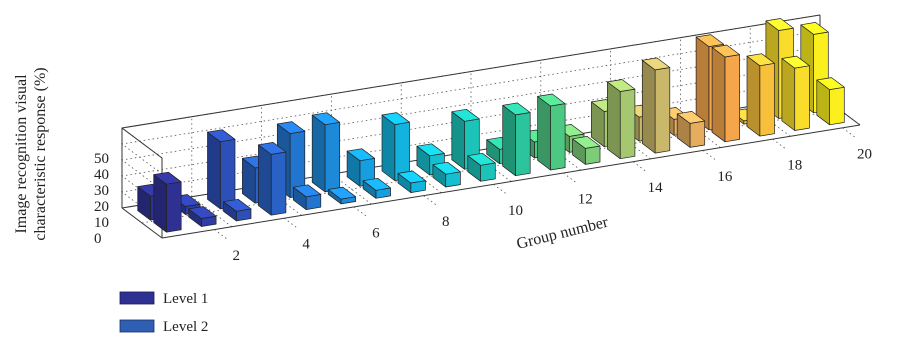 The height and width of the screenshot is (340, 916). Describe the element at coordinates (656, 188) in the screenshot. I see `x-tick-label: 14` at that location.